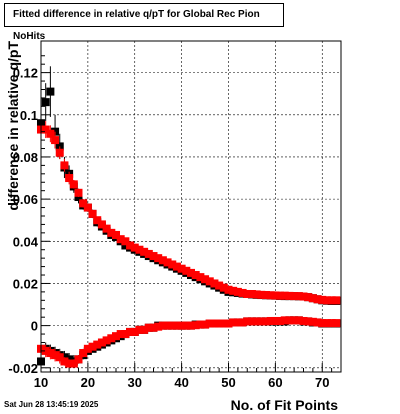 This screenshot has height=414, width=400. Describe the element at coordinates (275, 382) in the screenshot. I see `x-tick-label: 60` at that location.